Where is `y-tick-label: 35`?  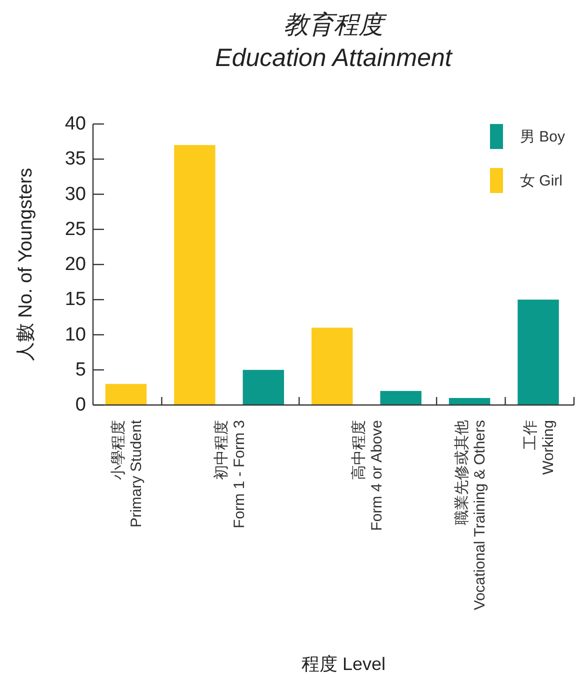
y-tick-label: 35 is located at coordinates (75, 159).